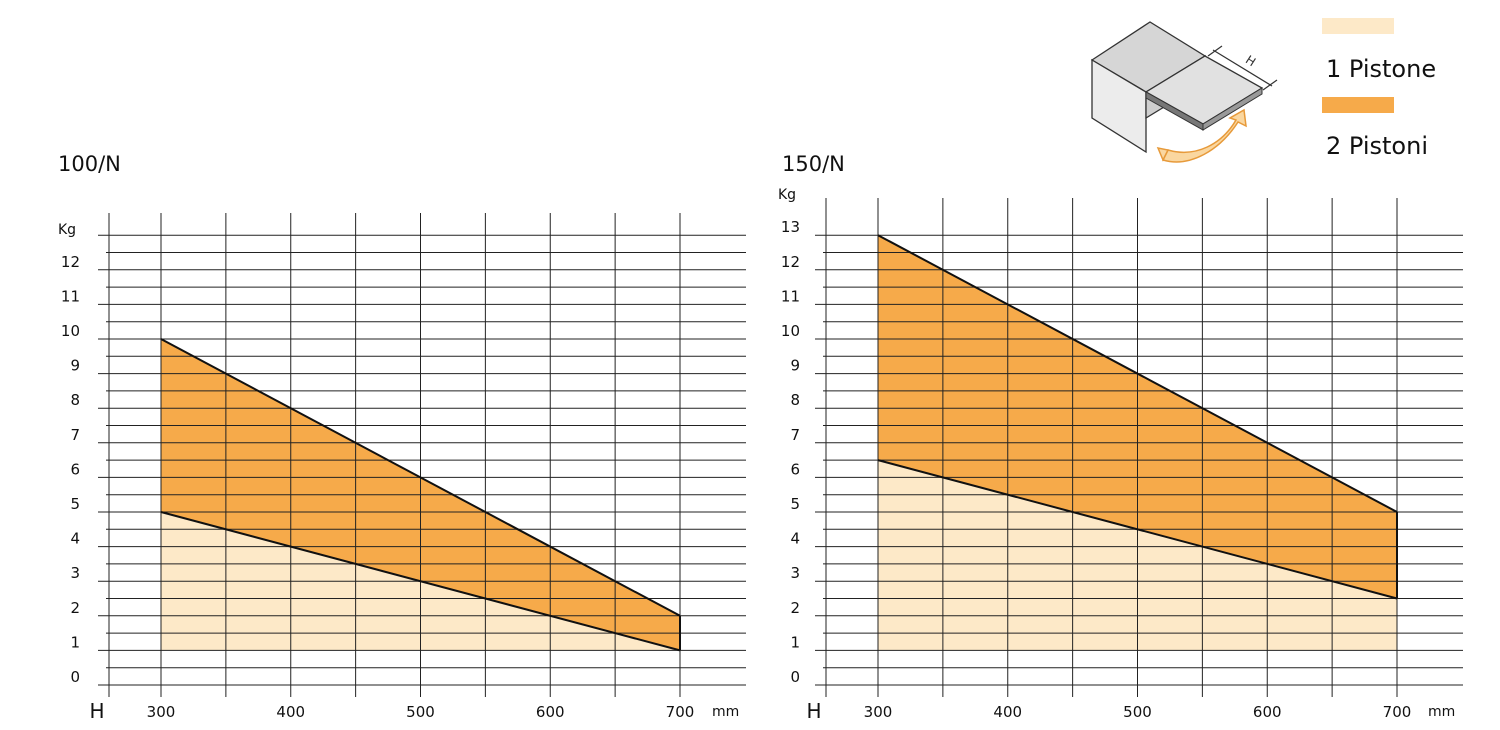  I want to click on dimension-label: H, so click(1250, 61).